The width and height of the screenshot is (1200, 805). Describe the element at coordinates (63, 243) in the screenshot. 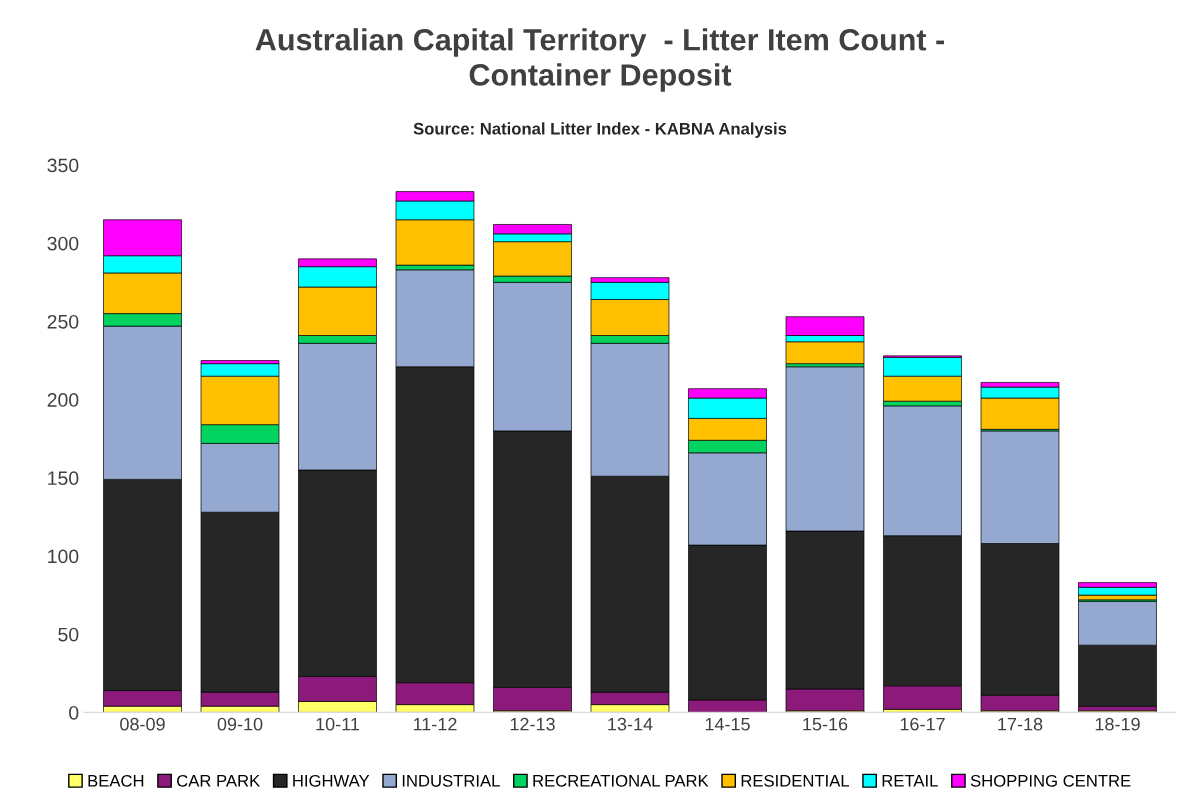

I see `y-tick-label: 300` at that location.